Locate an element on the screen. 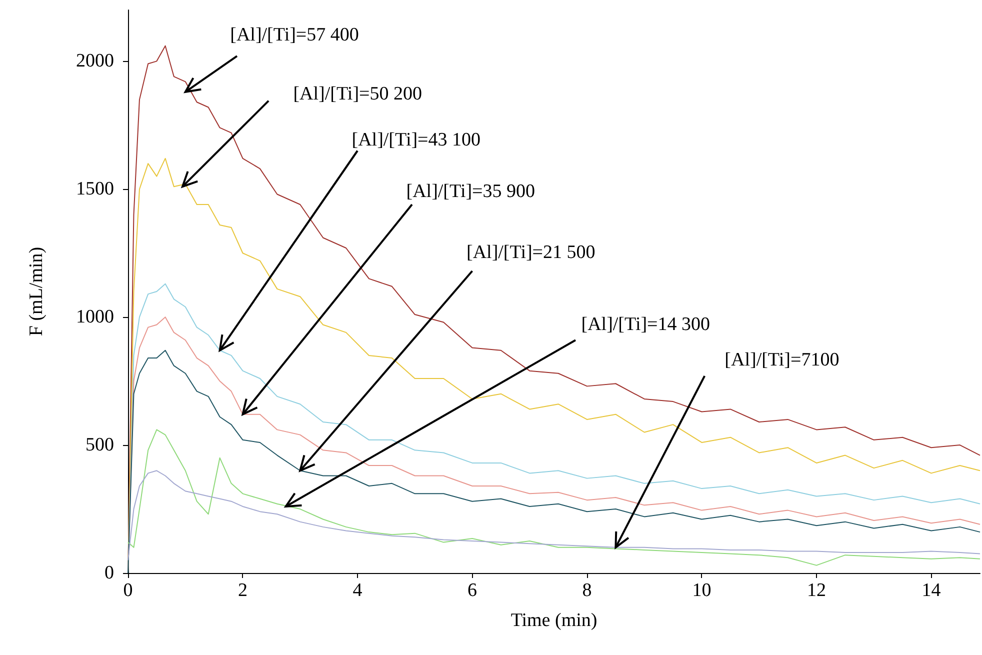  y-tick-label: 0 is located at coordinates (109, 573).